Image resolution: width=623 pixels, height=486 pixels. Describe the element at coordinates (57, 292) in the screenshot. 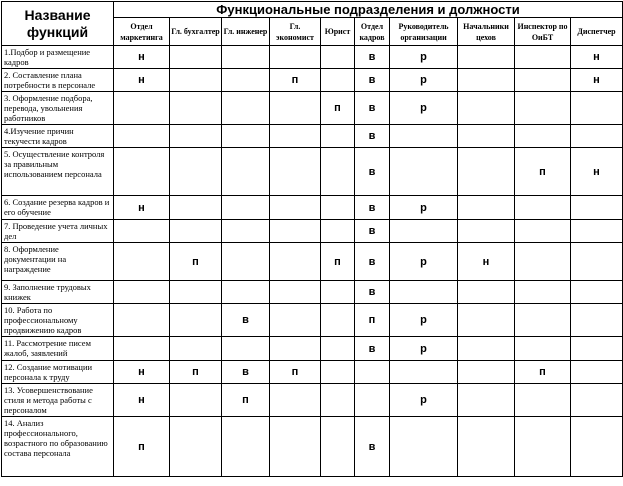

I see `function-name-cell: 9. Заполнение трудовых книжек` at that location.